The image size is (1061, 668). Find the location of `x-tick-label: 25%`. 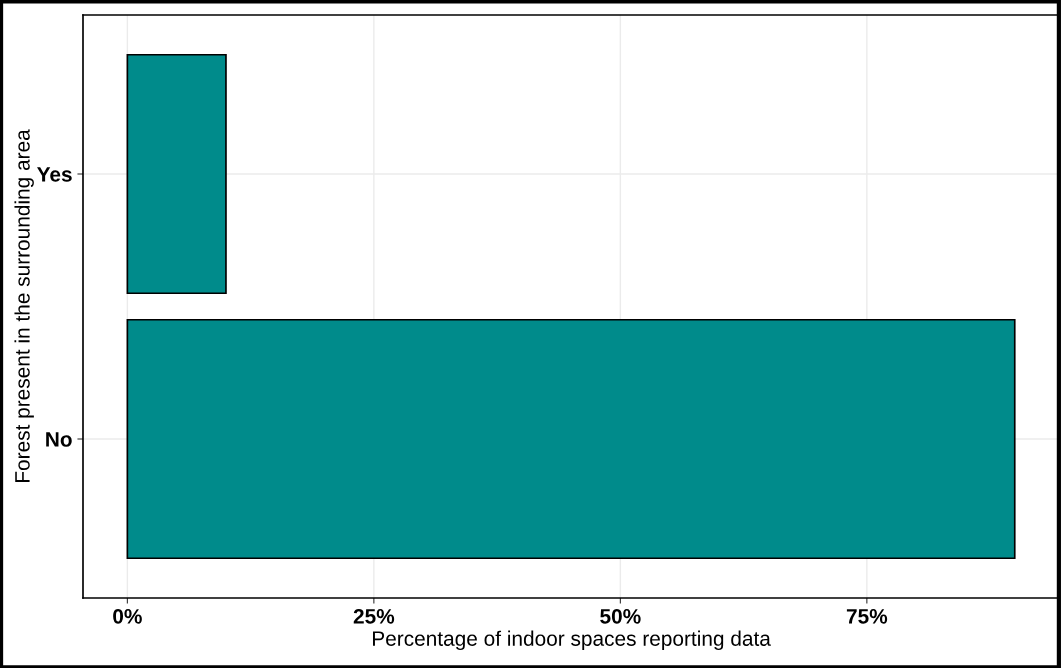

x-tick-label: 25% is located at coordinates (374, 616).